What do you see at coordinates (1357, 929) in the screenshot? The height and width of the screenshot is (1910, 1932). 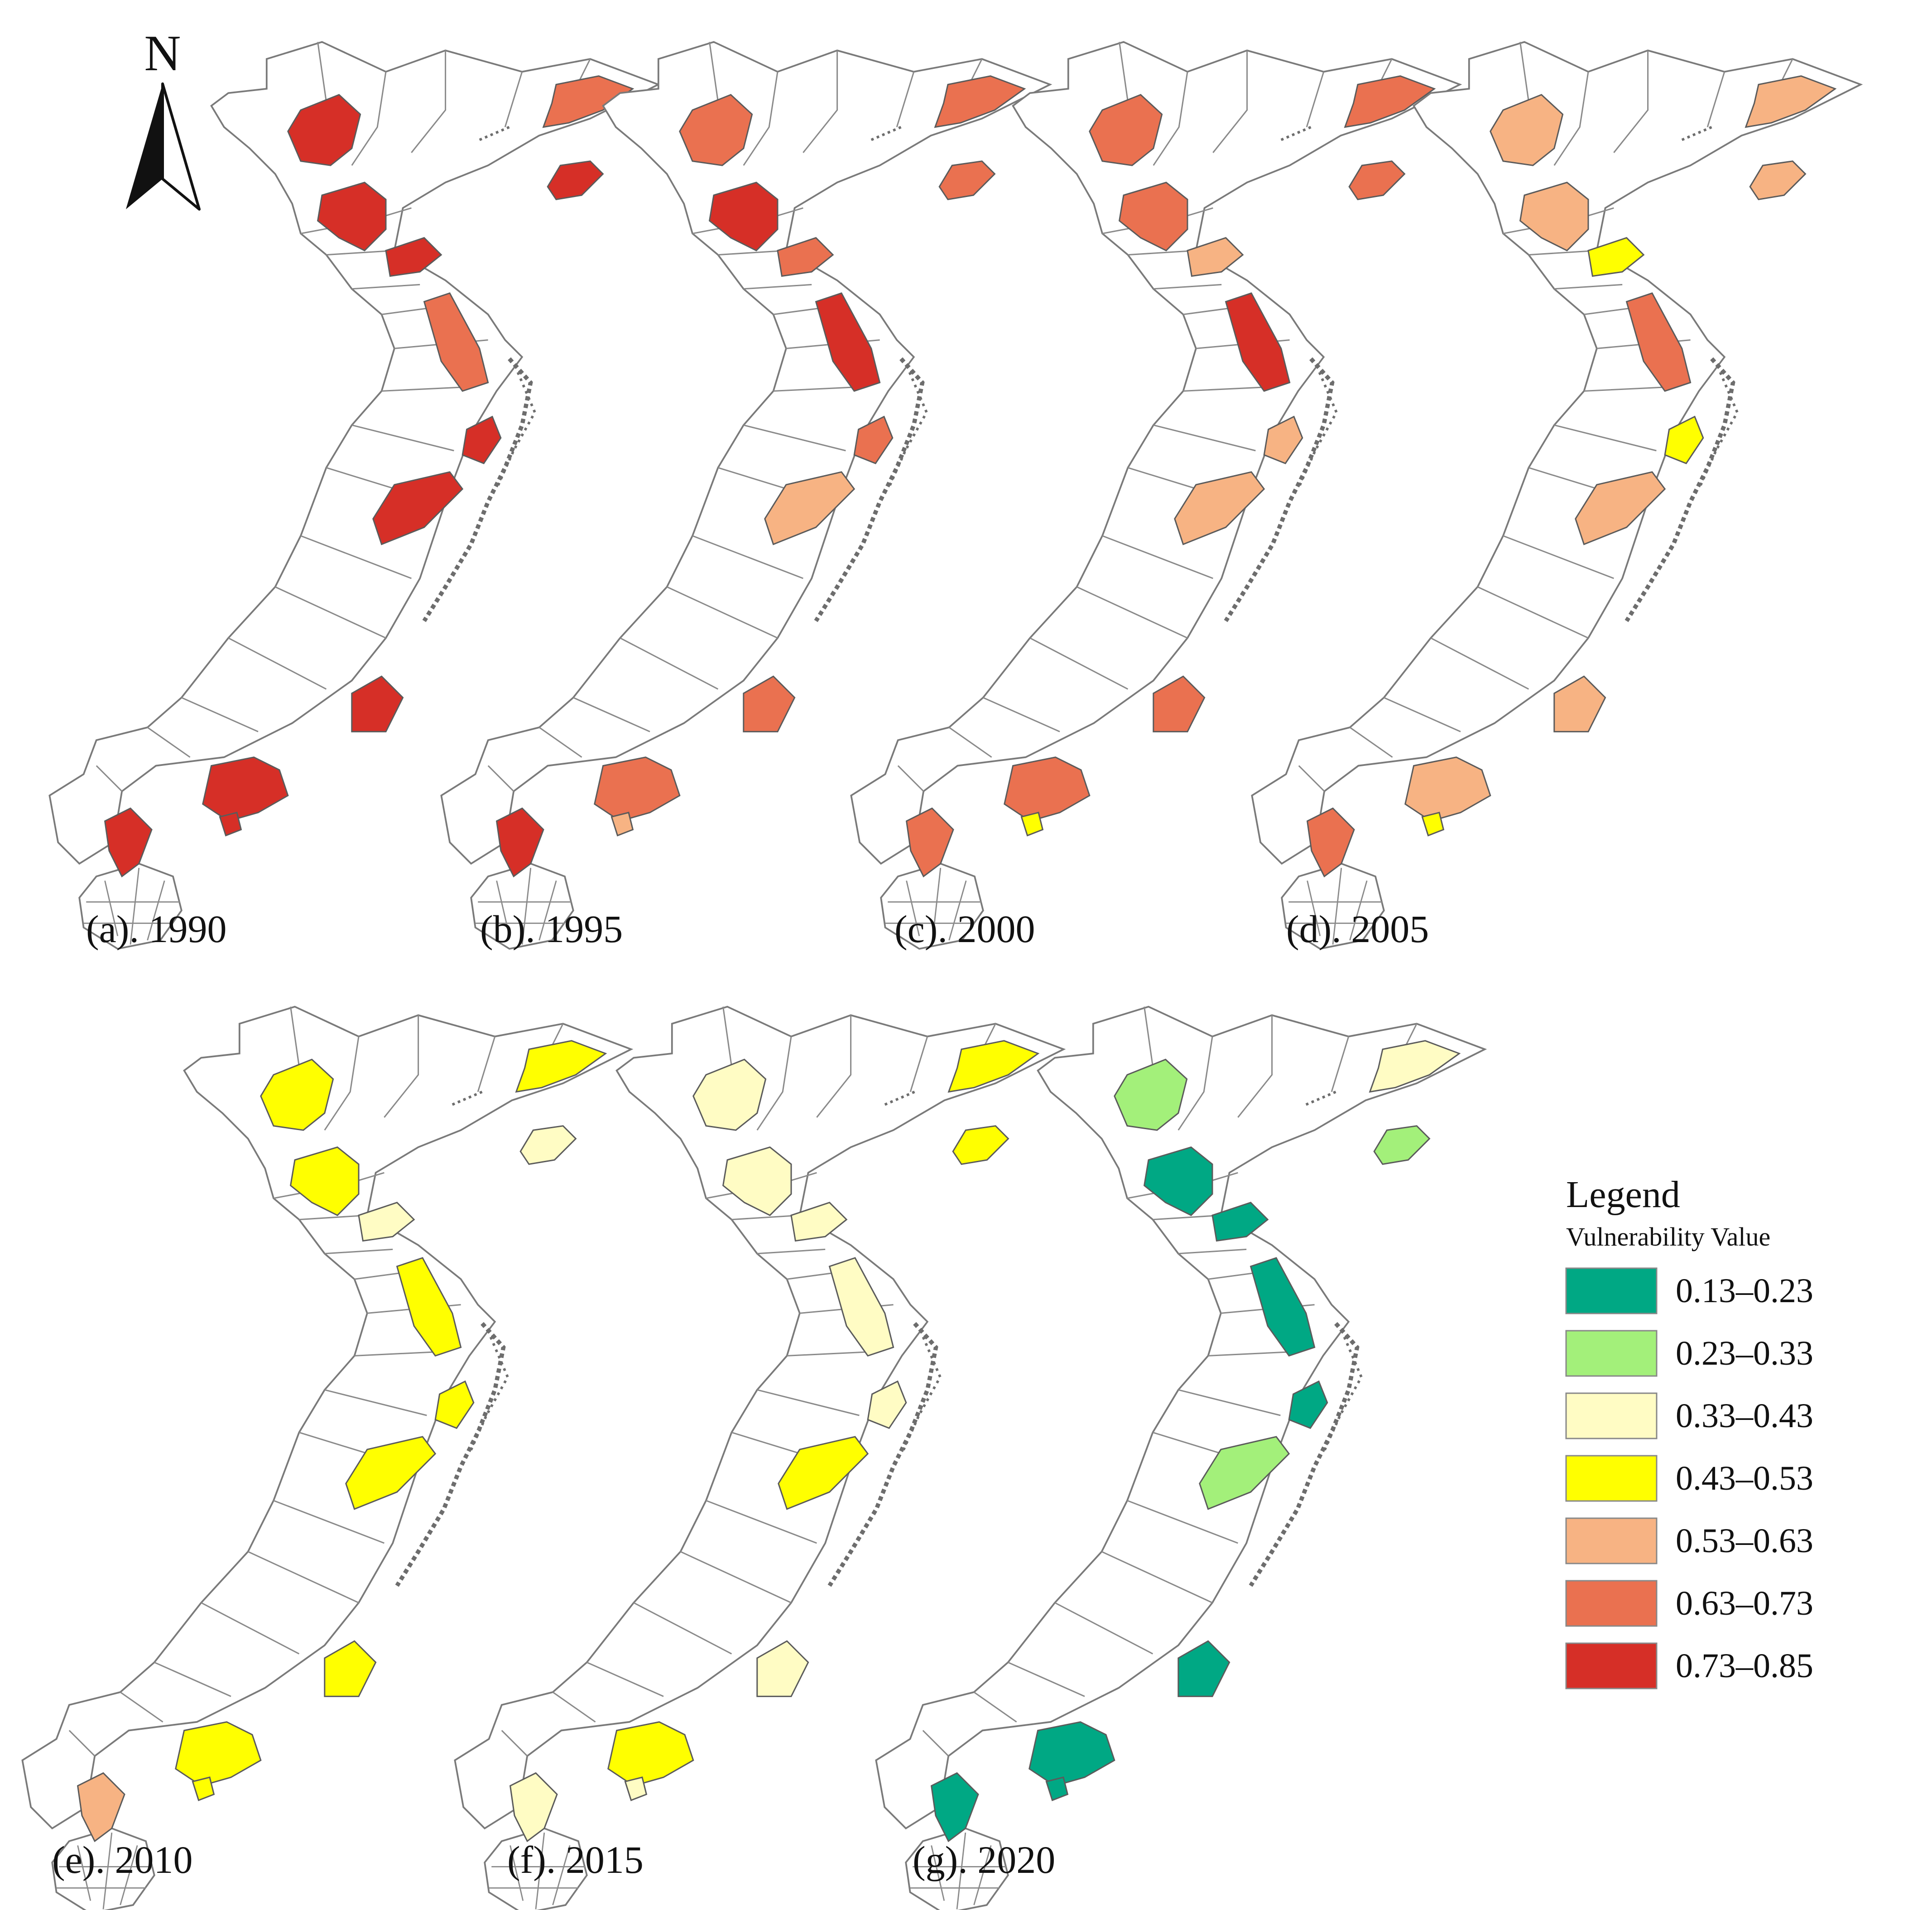 I see `panel-label: (d). 2005` at bounding box center [1357, 929].